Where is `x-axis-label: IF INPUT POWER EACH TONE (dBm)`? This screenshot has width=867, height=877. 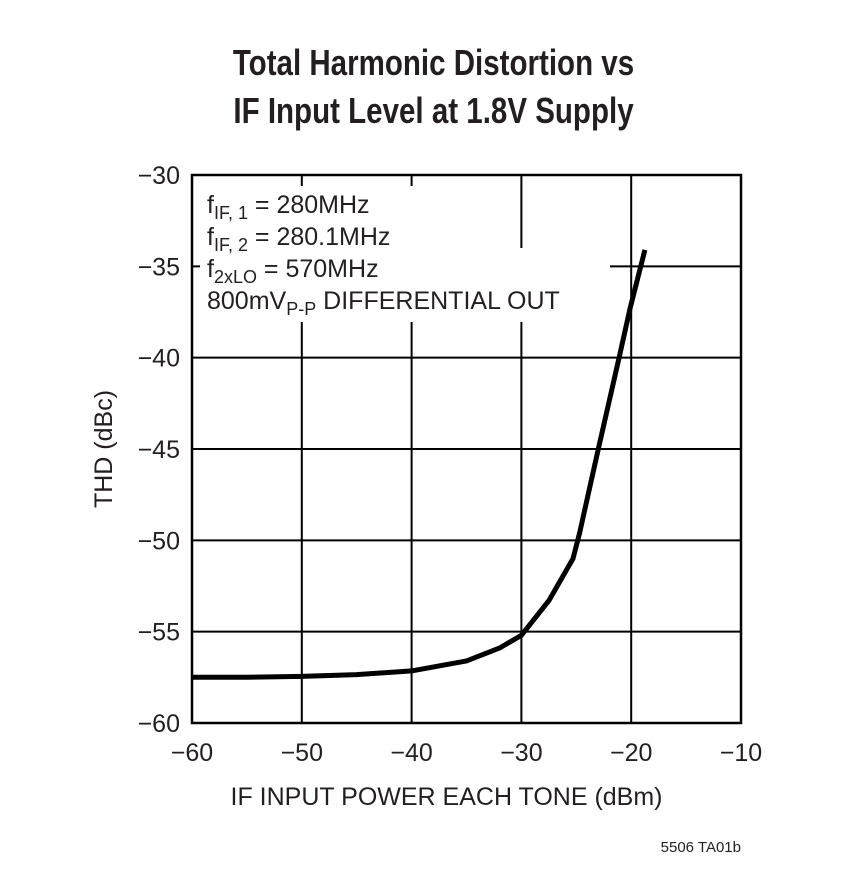
x-axis-label: IF INPUT POWER EACH TONE (dBm) is located at coordinates (447, 797).